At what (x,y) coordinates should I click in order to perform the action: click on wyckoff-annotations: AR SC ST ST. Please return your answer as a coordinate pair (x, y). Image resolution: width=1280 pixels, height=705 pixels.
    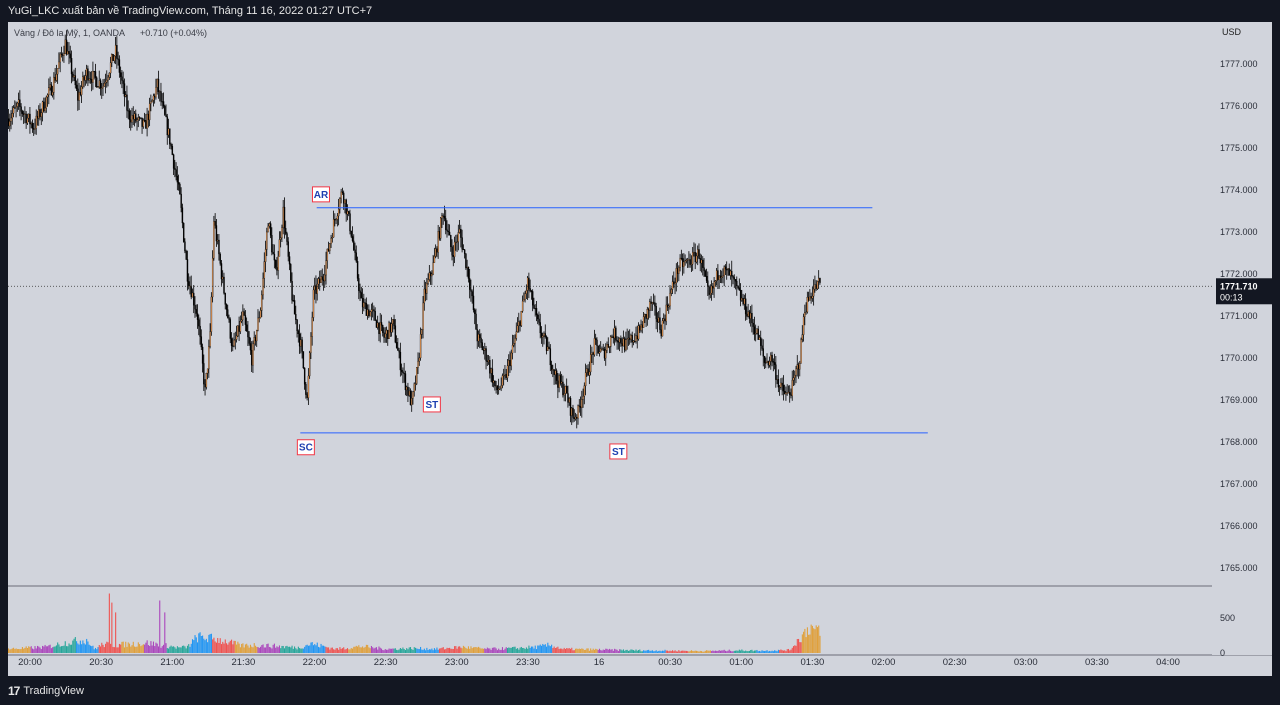
    Looking at the image, I should click on (462, 323).